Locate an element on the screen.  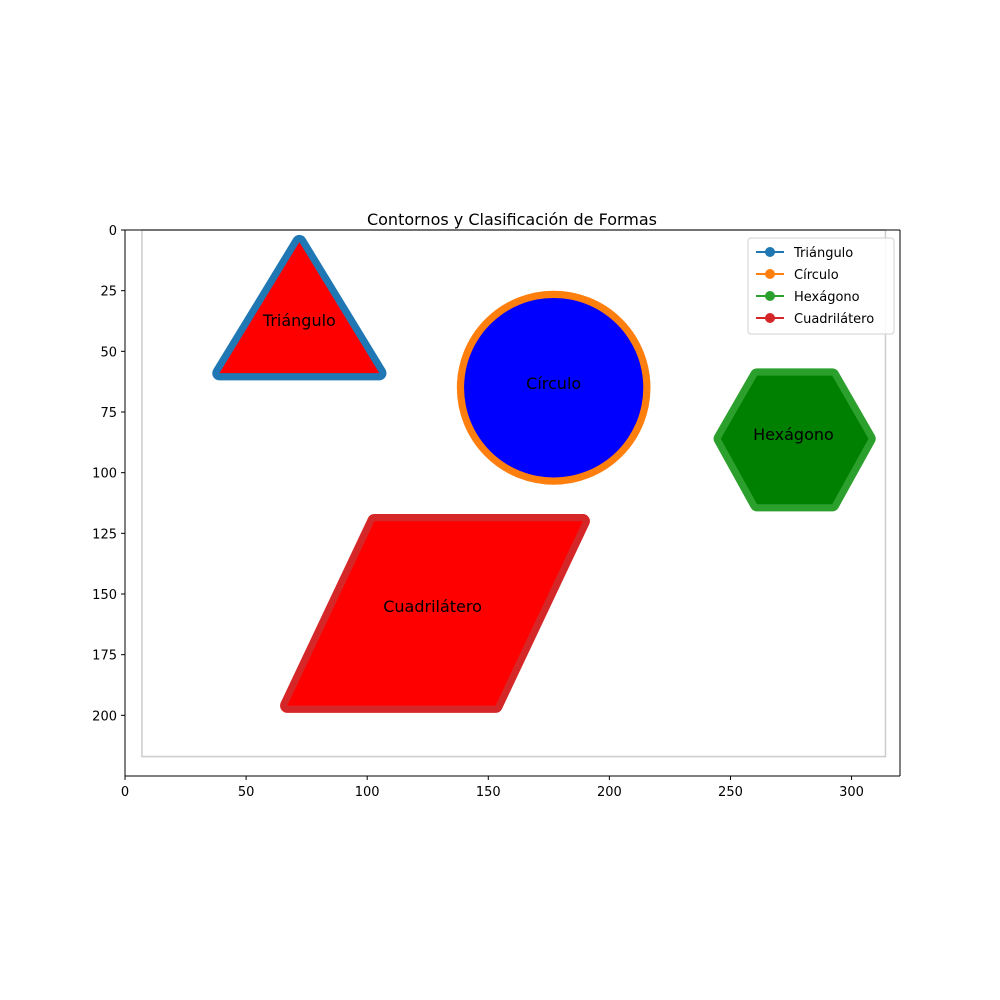
shape-1: Círculo is located at coordinates (553, 387).